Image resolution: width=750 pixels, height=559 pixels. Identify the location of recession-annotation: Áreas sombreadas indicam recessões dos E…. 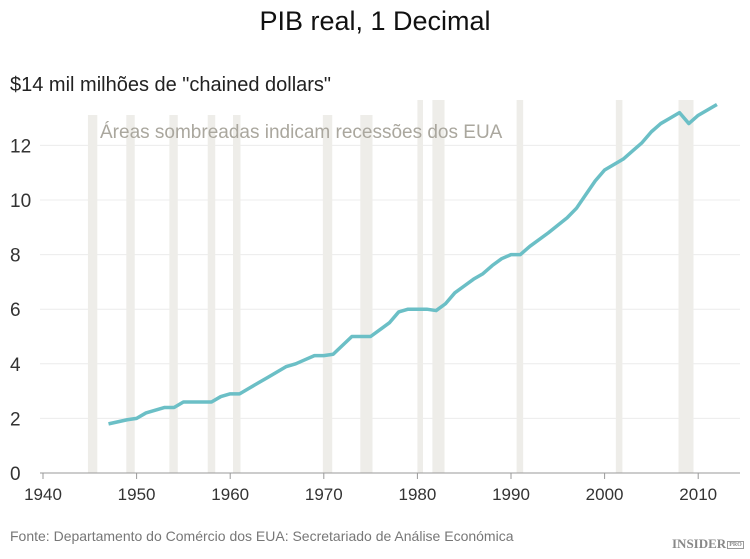
(301, 132).